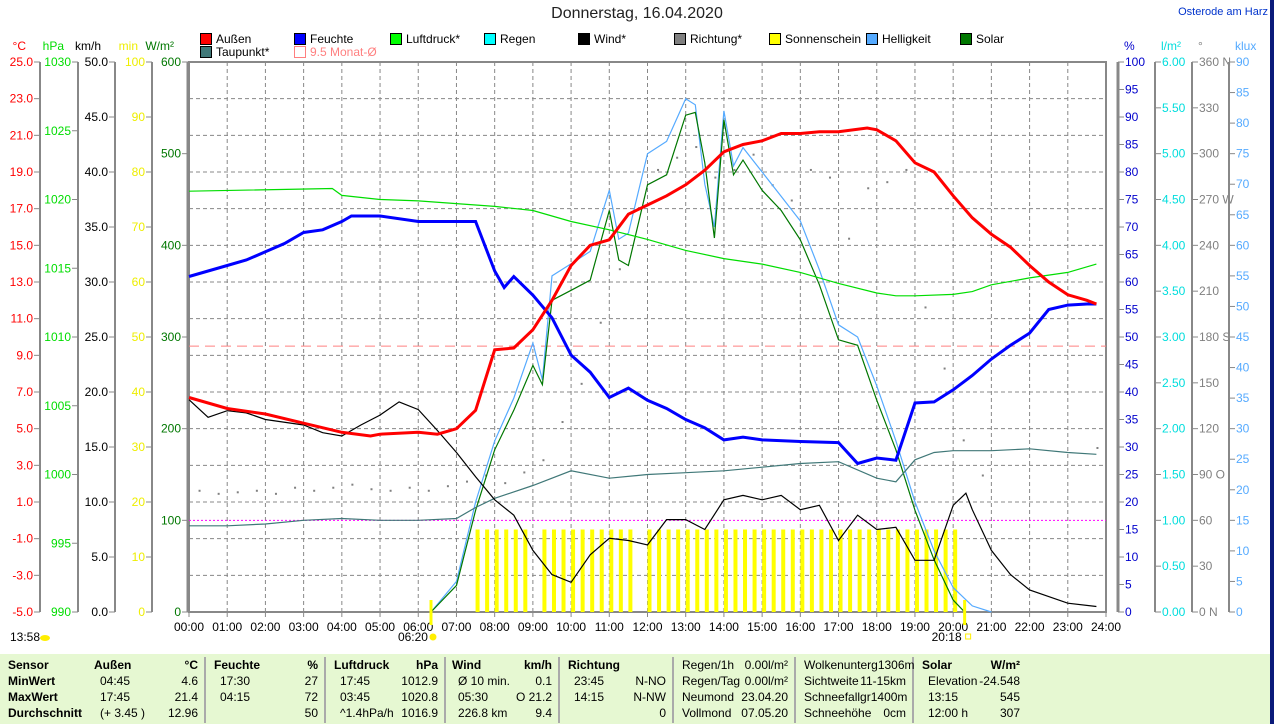  I want to click on stats-cell: Wind, so click(467, 665).